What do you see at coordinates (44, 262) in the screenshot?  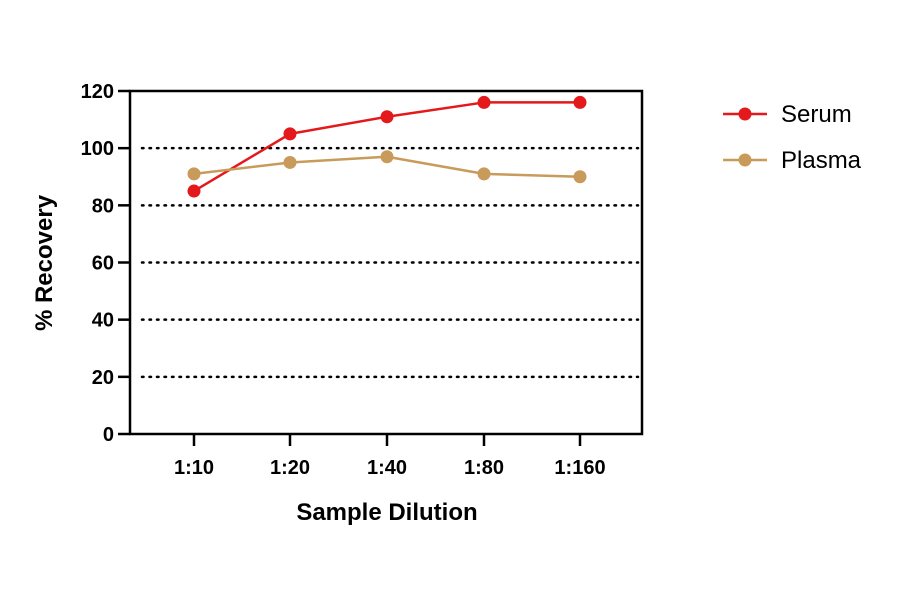 I see `y-axis-title: % Recovery` at bounding box center [44, 262].